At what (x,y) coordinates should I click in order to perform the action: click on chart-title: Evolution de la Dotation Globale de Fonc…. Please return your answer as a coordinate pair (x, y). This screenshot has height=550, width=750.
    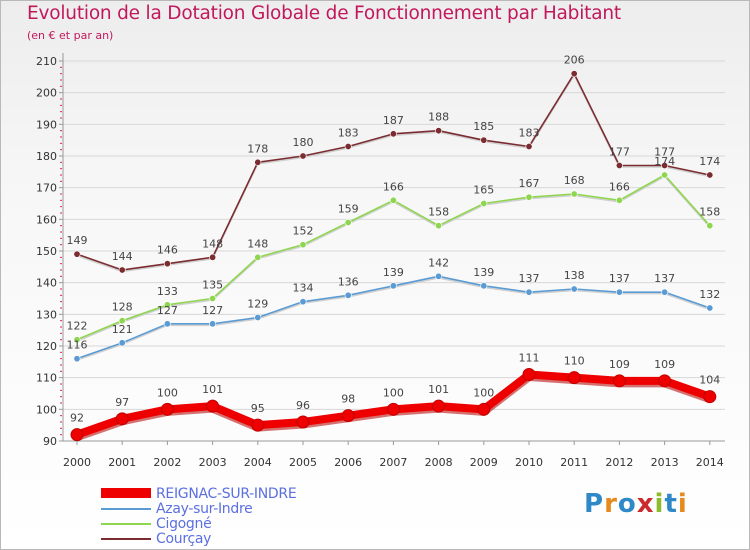
    Looking at the image, I should click on (324, 13).